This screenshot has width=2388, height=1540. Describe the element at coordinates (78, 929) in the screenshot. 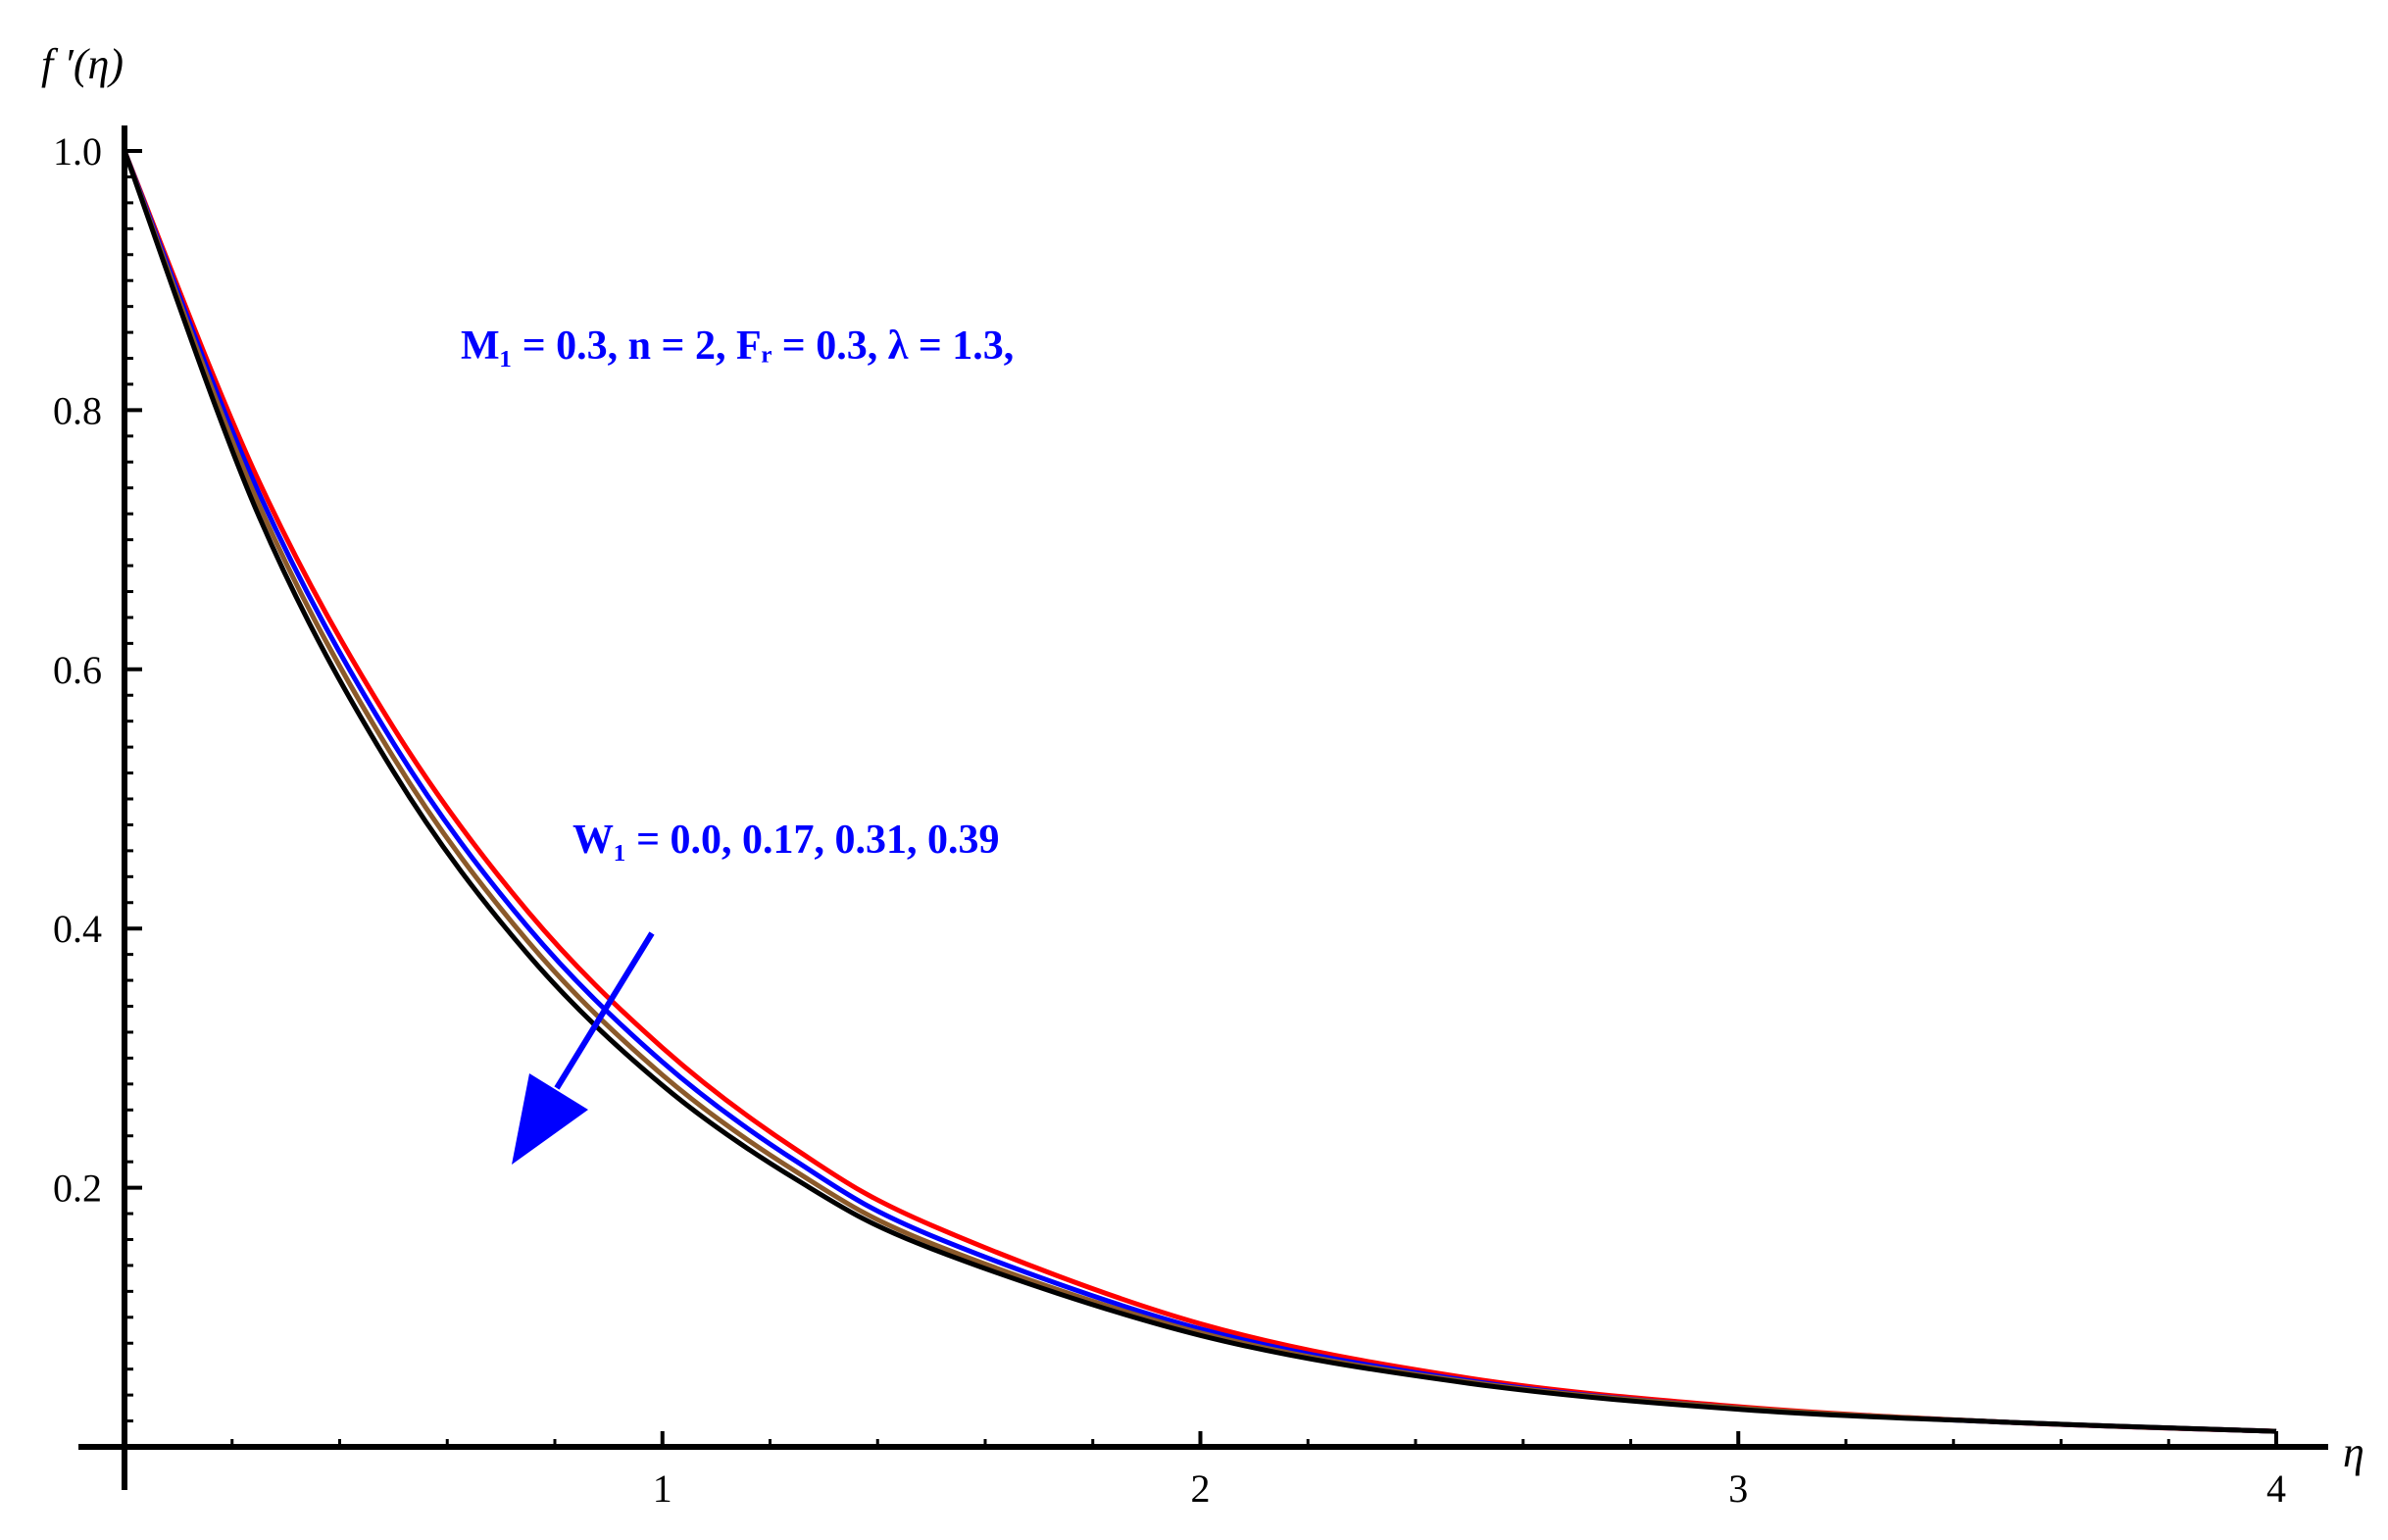

I see `y-tick-label: 0.4` at that location.